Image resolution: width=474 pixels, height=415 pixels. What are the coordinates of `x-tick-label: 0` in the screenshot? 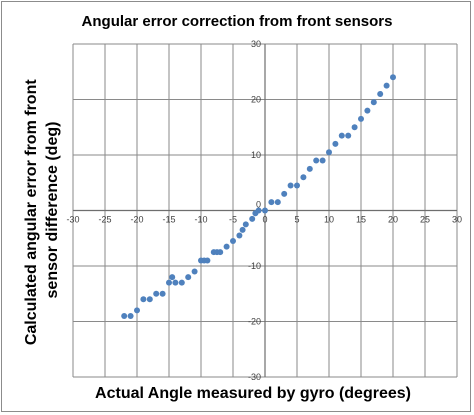 It's located at (264, 220).